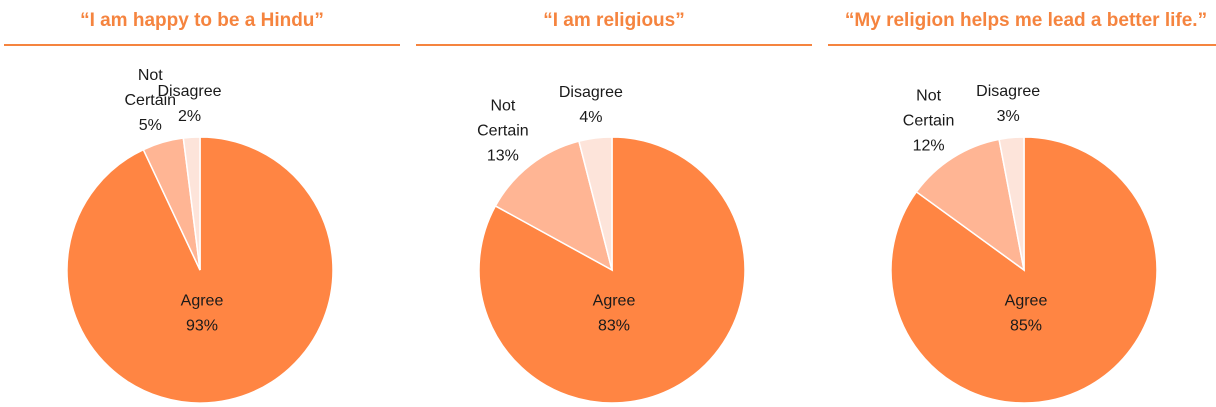 The image size is (1216, 407). What do you see at coordinates (614, 314) in the screenshot?
I see `data-label-agree: Agree 83%` at bounding box center [614, 314].